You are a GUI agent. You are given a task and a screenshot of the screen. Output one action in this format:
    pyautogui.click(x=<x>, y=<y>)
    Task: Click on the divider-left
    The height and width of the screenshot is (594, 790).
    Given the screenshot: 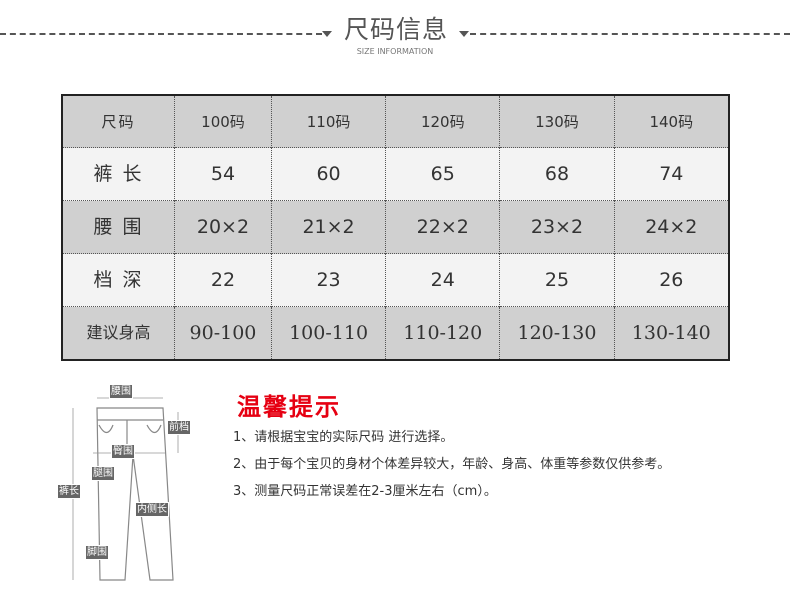 What is the action you would take?
    pyautogui.click(x=161, y=34)
    